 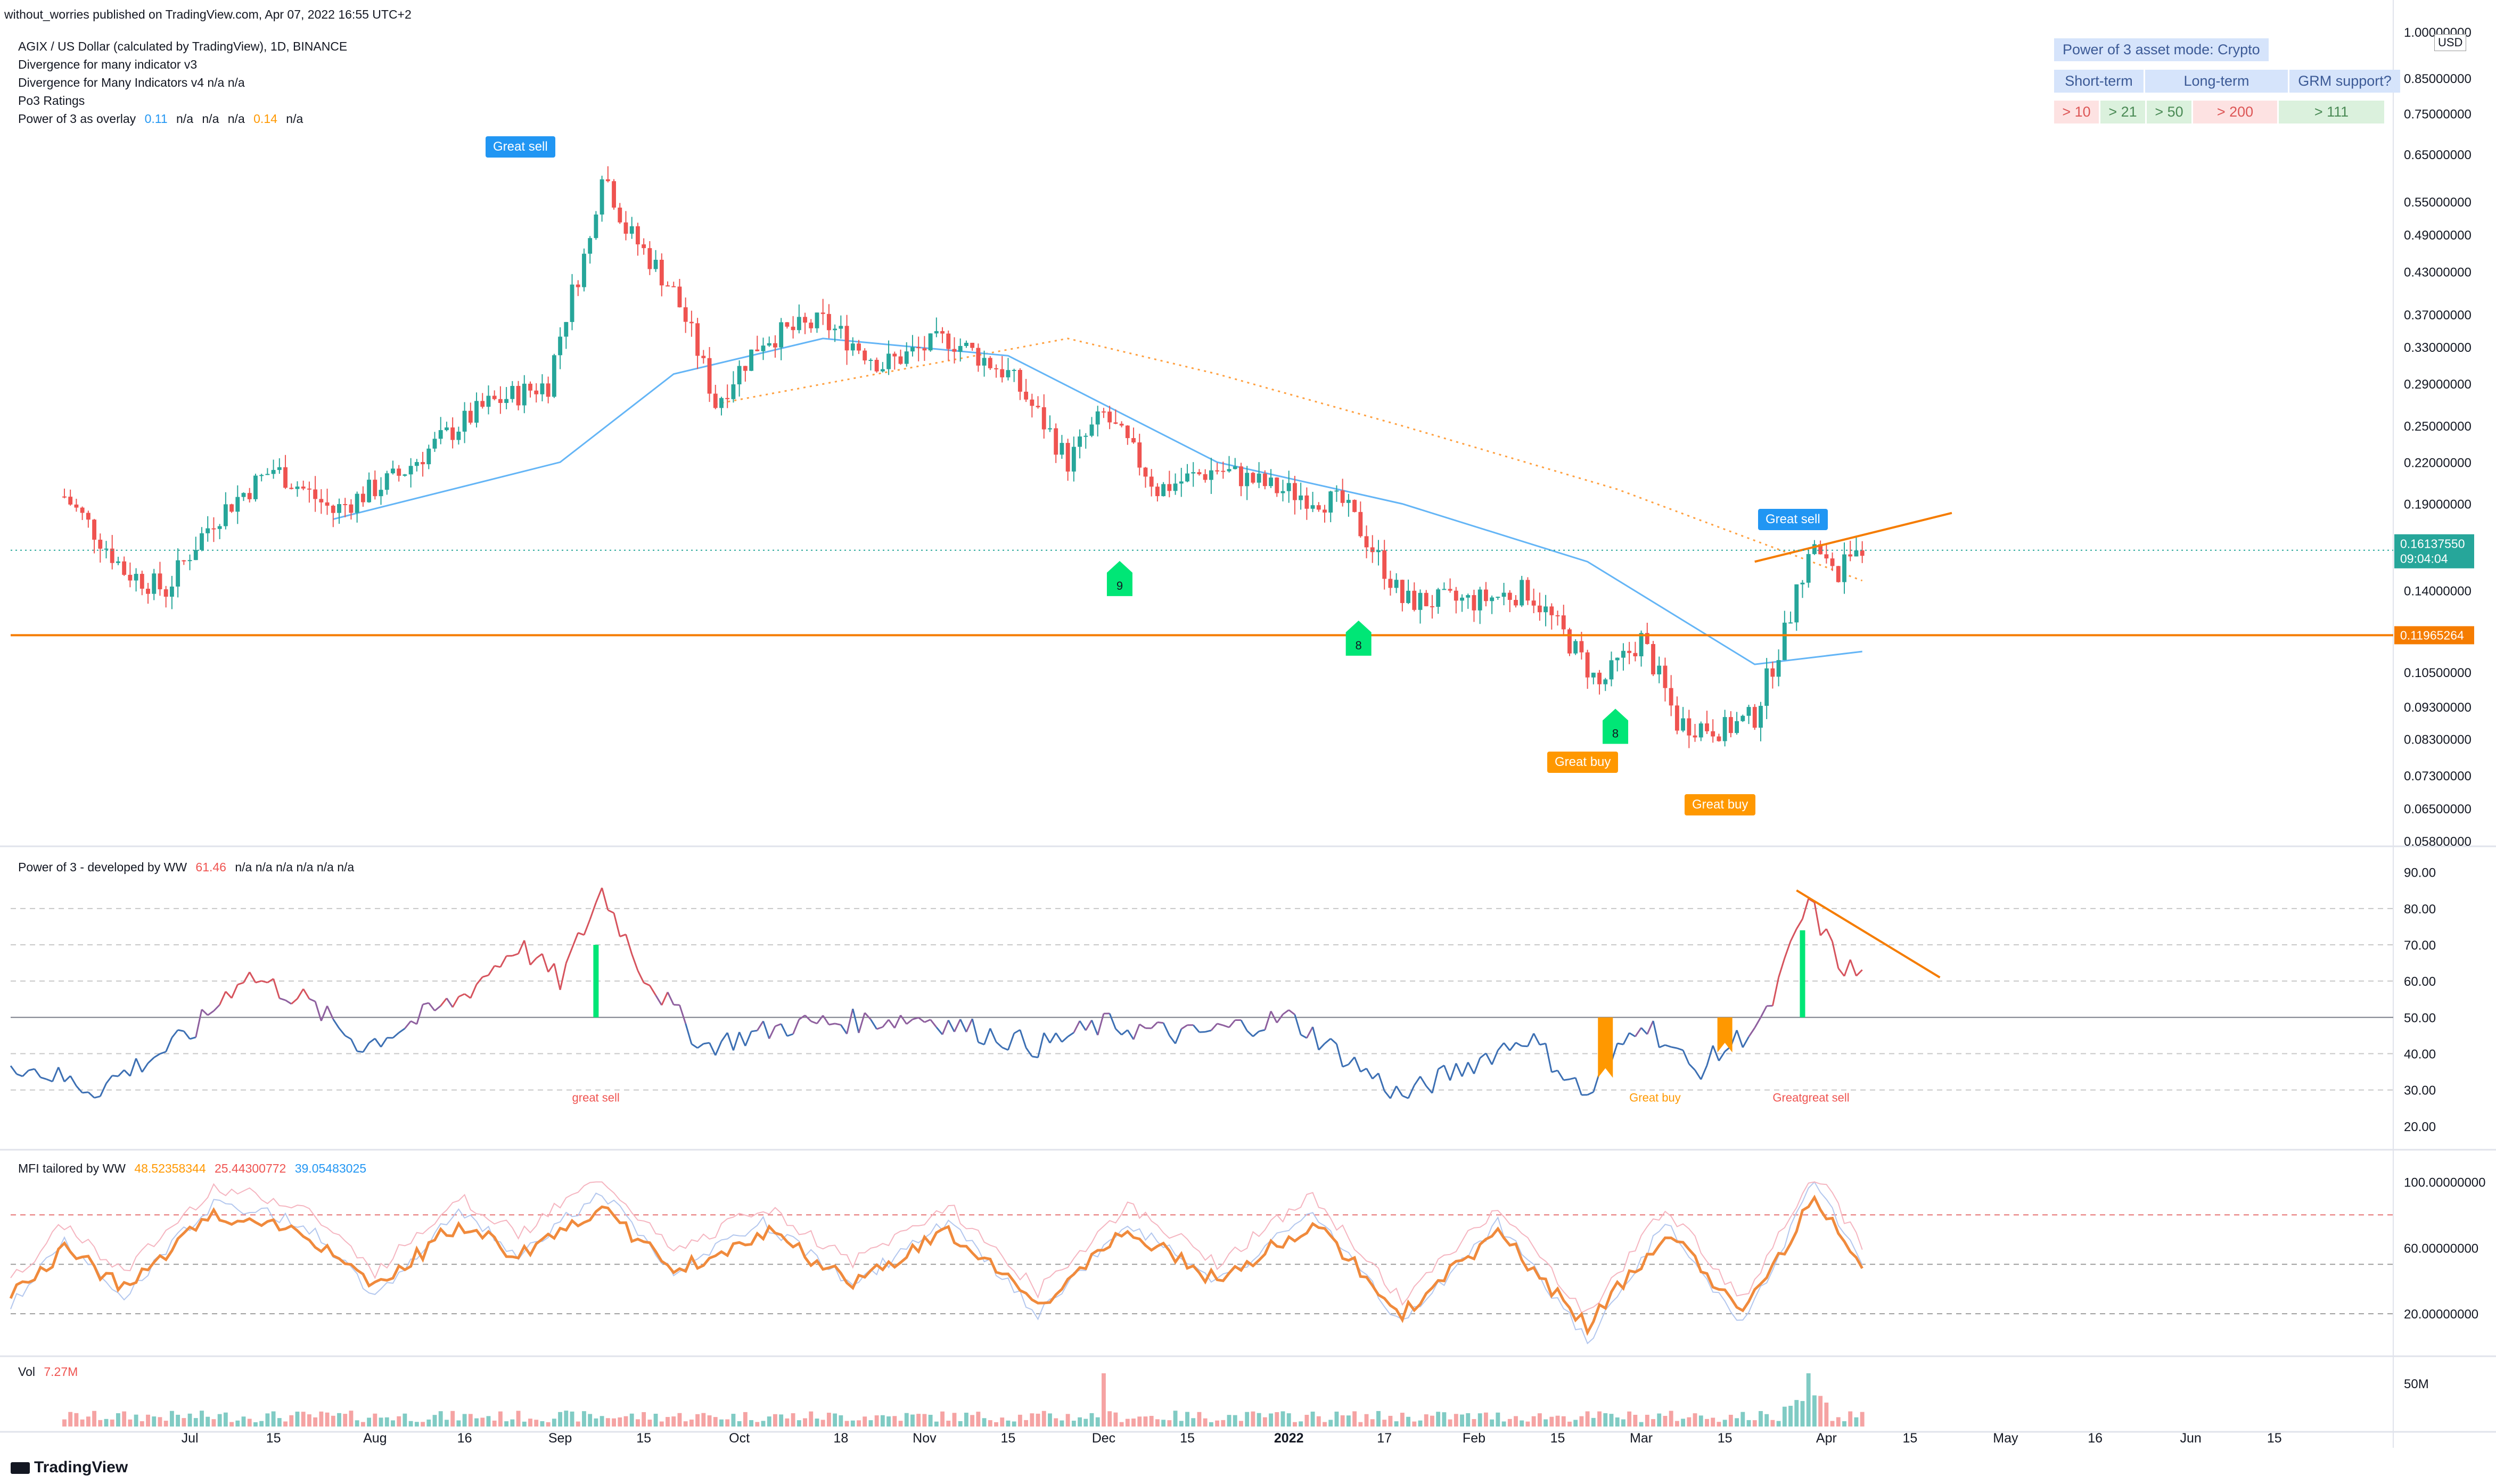 I want to click on legend-line-3: Po3 Ratings, so click(x=51, y=101).